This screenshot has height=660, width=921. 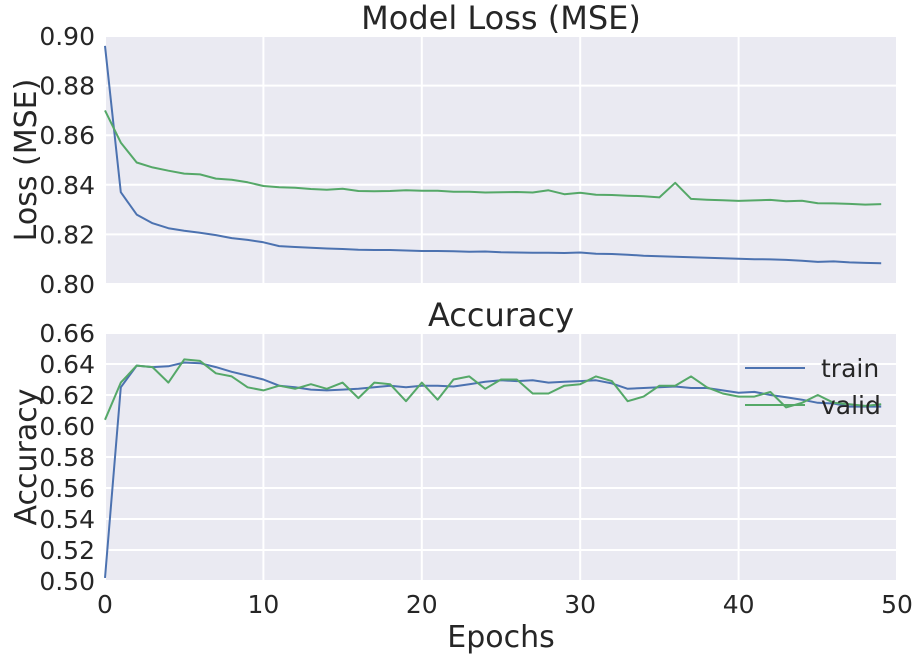 I want to click on x-tick-label: 10, so click(x=263, y=604).